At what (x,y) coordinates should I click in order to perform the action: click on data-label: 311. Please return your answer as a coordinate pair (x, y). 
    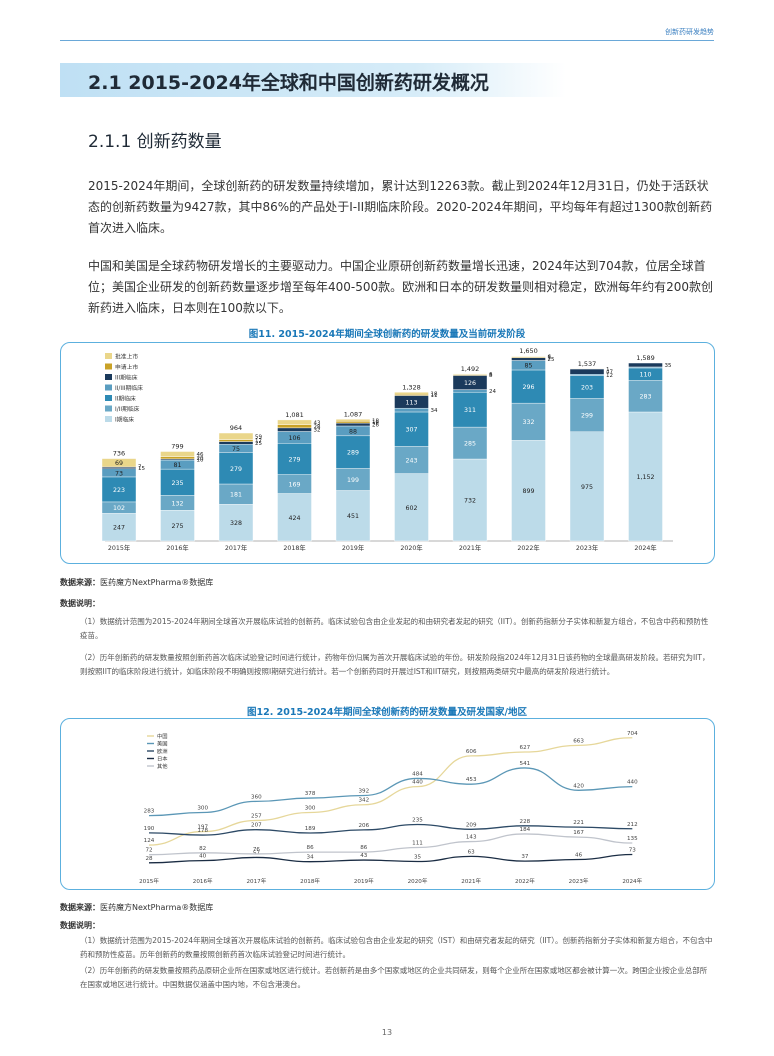
    Looking at the image, I should click on (470, 410).